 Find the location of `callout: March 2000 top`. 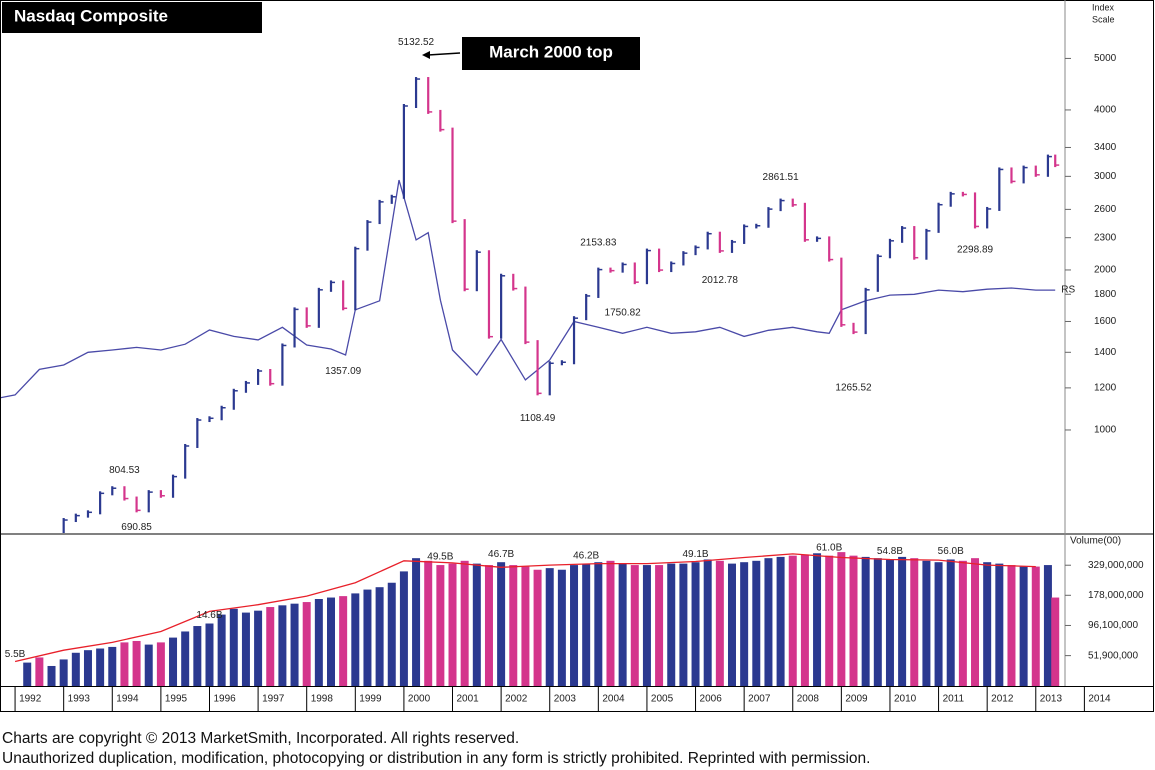

callout: March 2000 top is located at coordinates (551, 51).